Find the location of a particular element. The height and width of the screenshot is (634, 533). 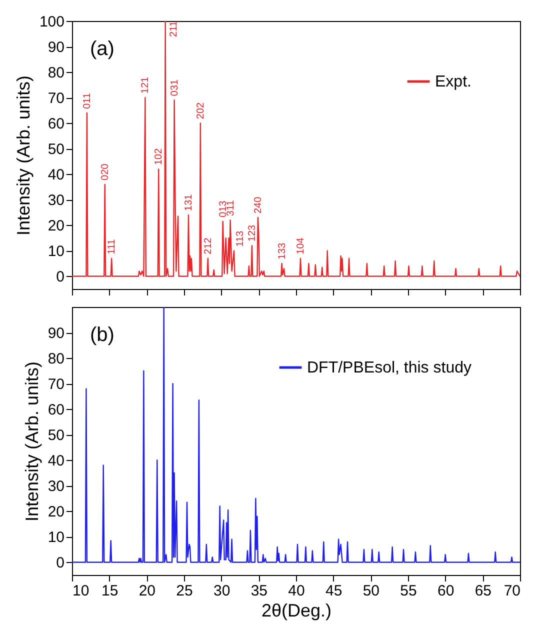

annotation: 020 is located at coordinates (105, 171).